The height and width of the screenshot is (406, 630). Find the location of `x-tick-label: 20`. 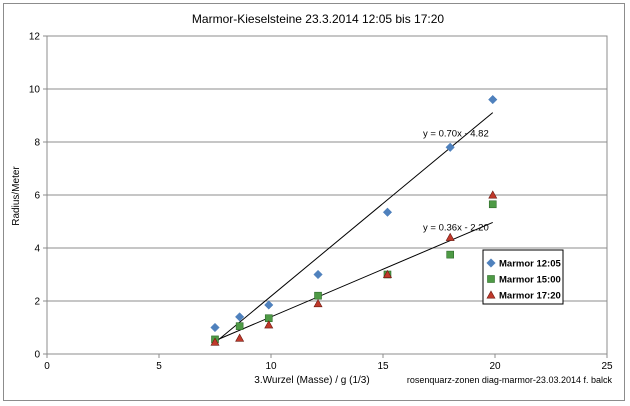

x-tick-label: 20 is located at coordinates (495, 366).